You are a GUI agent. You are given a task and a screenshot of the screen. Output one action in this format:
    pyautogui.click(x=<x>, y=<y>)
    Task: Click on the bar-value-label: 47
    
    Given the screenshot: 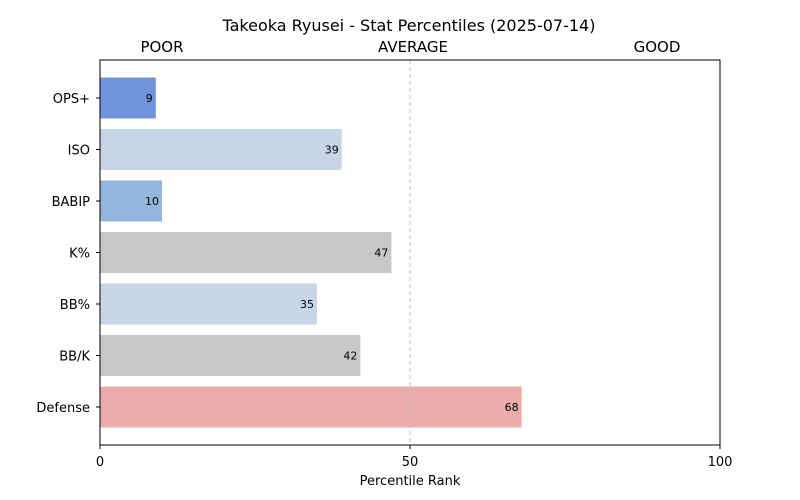 What is the action you would take?
    pyautogui.click(x=381, y=253)
    